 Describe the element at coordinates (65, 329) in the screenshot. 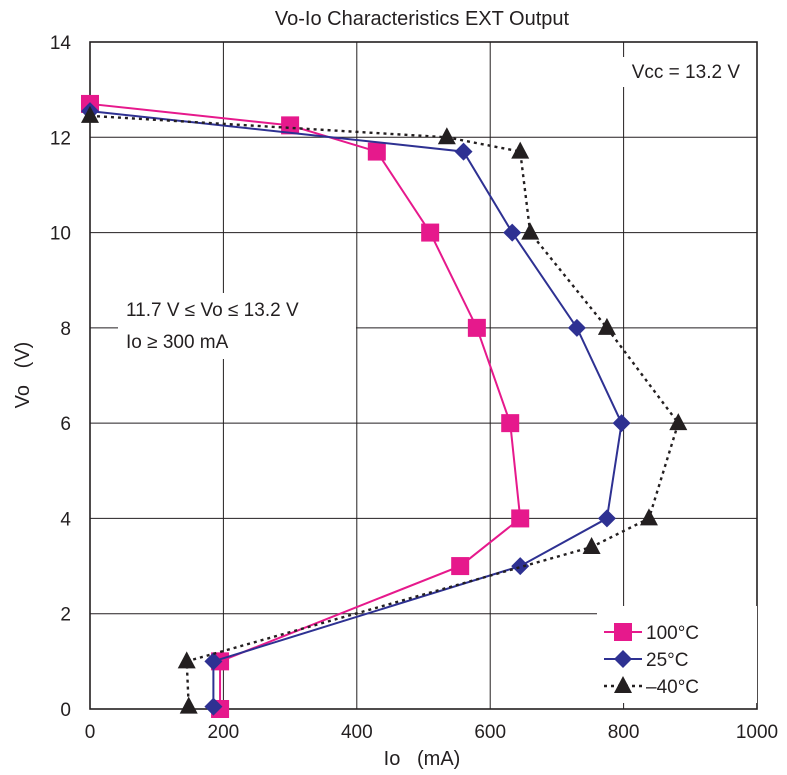

I see `y-tick-label: 8` at that location.